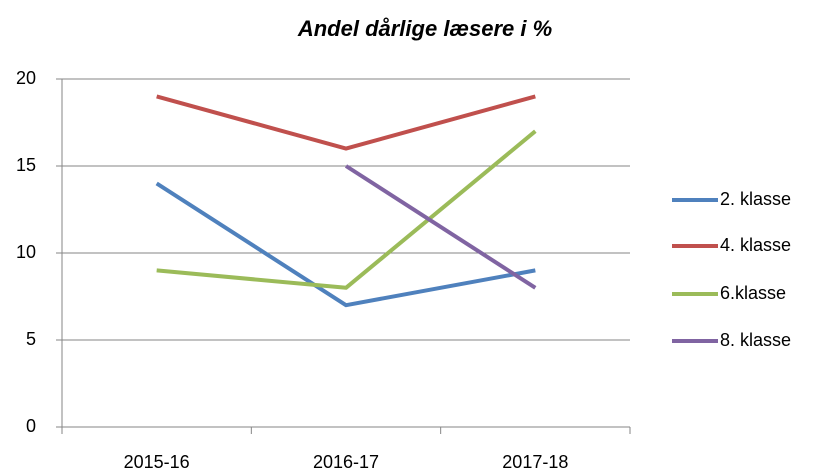 This screenshot has width=821, height=471. Describe the element at coordinates (157, 461) in the screenshot. I see `x-tick-label: 2015-16` at that location.